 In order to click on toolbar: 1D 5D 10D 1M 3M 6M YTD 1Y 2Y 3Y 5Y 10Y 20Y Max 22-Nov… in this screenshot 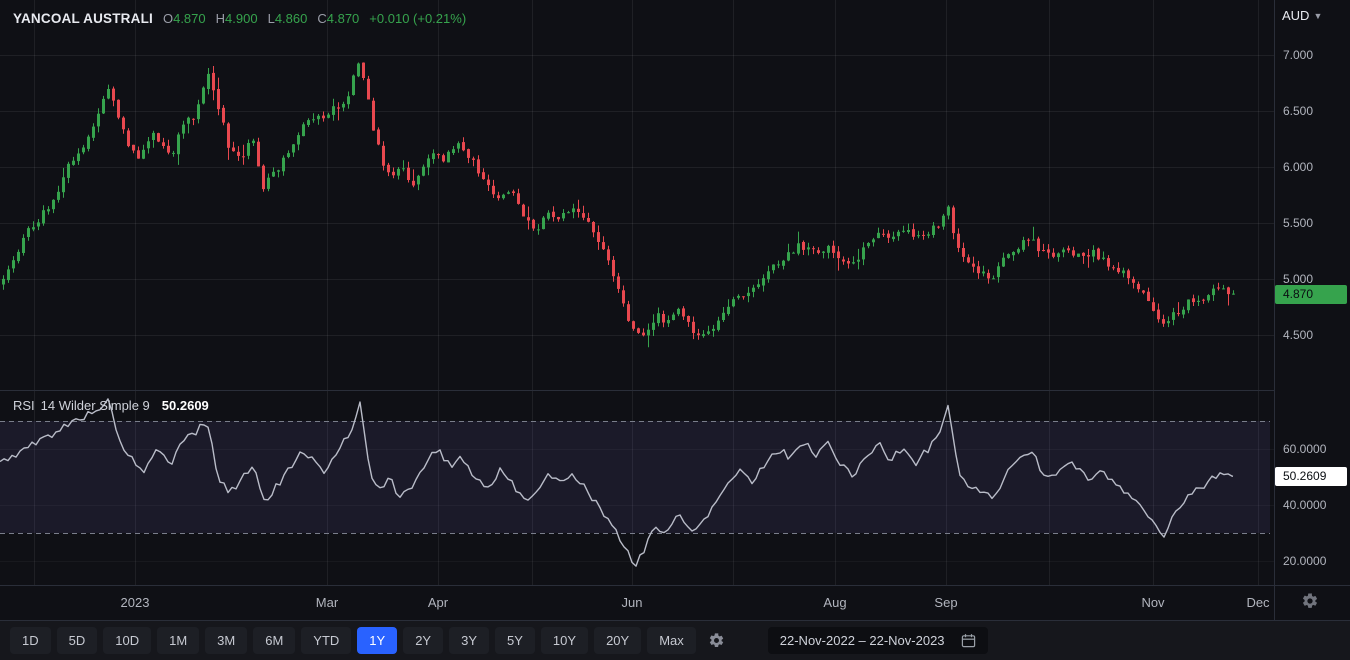, I will do `click(675, 640)`.